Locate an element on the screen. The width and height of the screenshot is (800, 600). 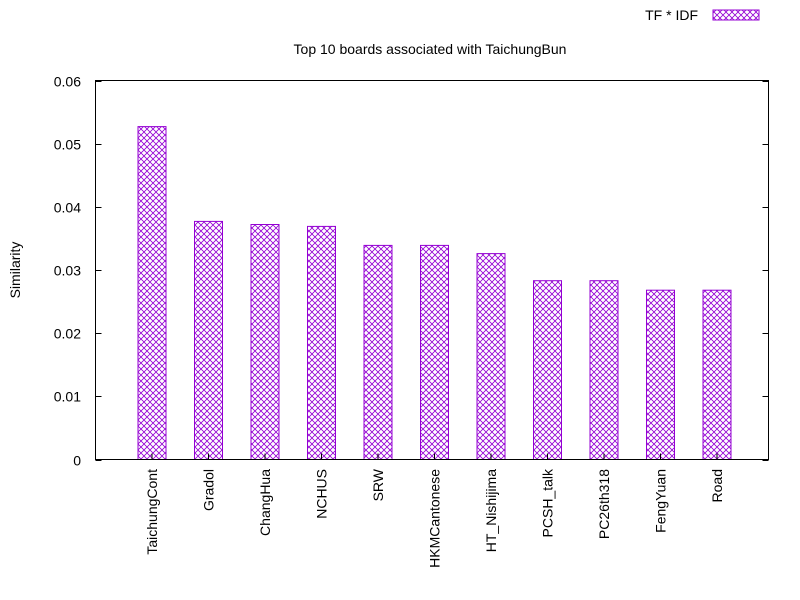
y-tick-label: 0.04 is located at coordinates (67, 208).